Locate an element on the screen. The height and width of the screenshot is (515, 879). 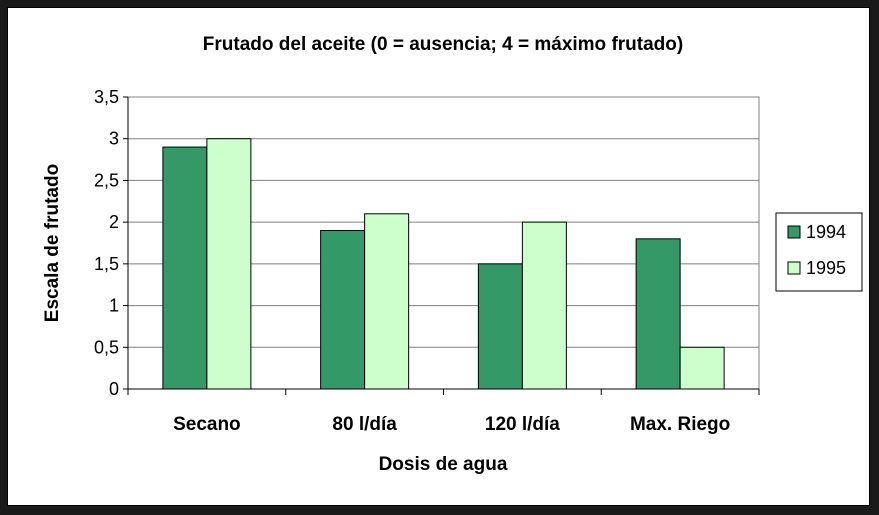
x-axis-title: Dosis de agua is located at coordinates (443, 464).